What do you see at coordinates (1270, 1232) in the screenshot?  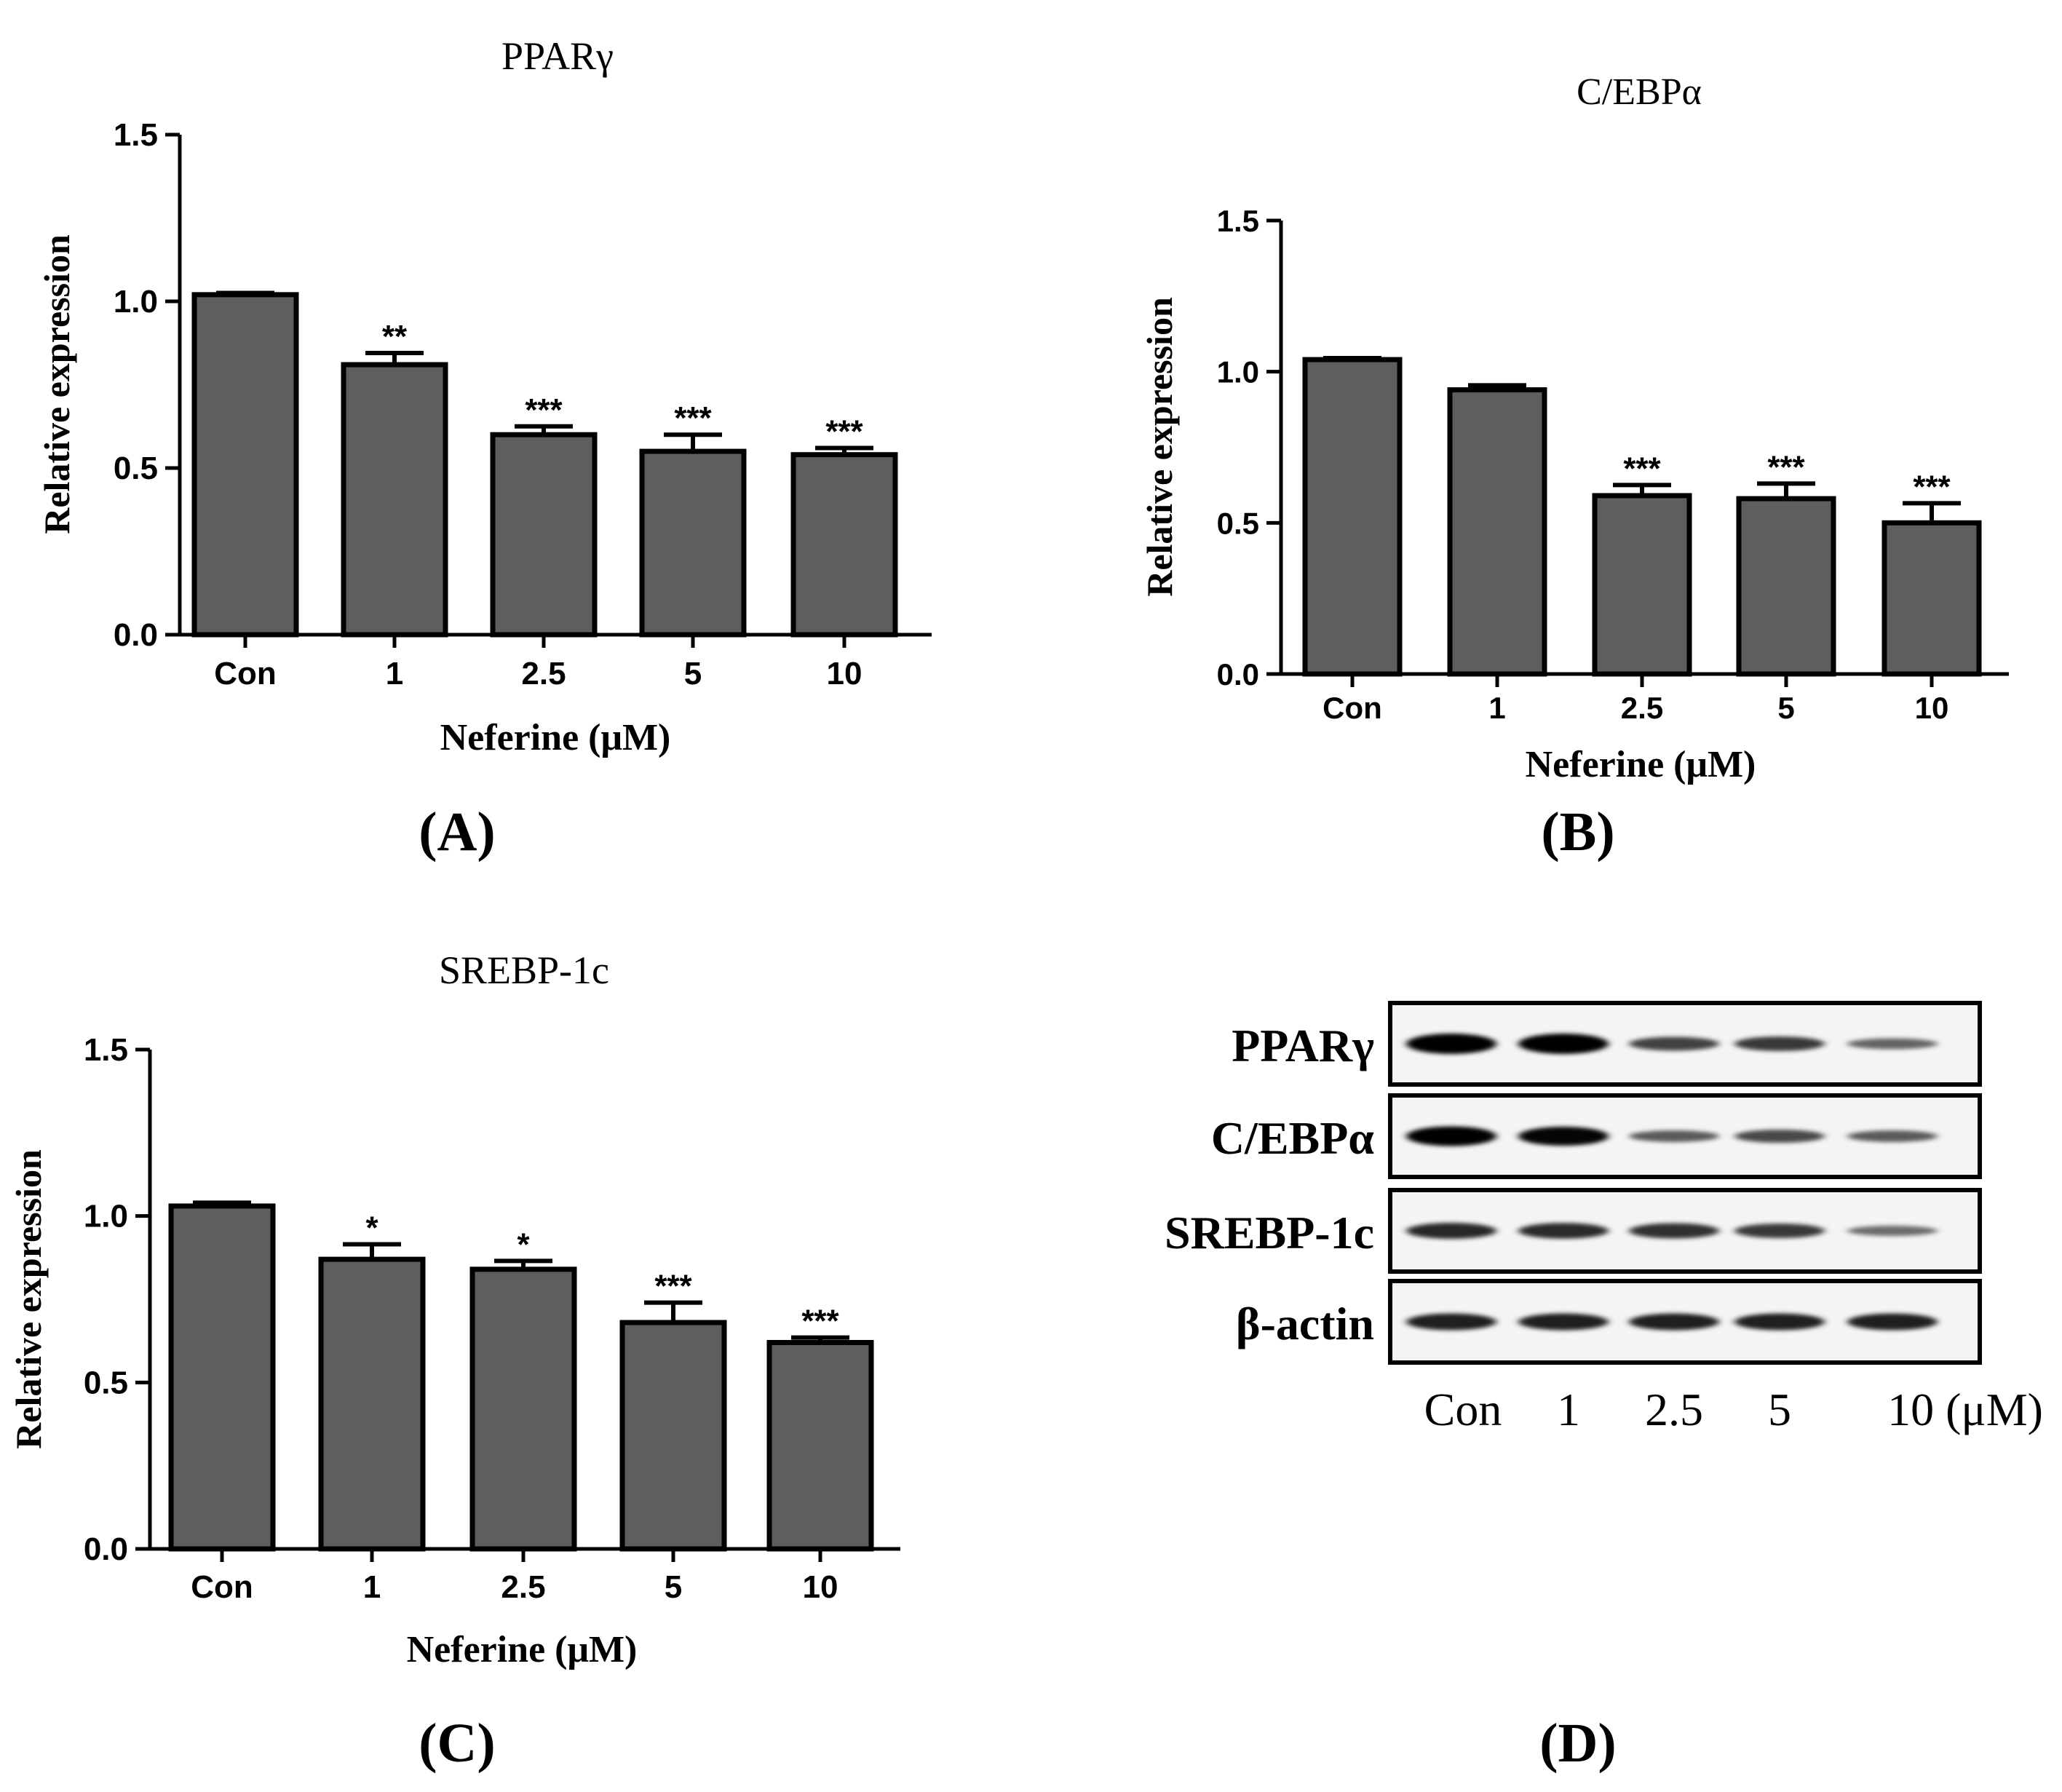 I see `blot-row-label: SREBP-1c` at bounding box center [1270, 1232].